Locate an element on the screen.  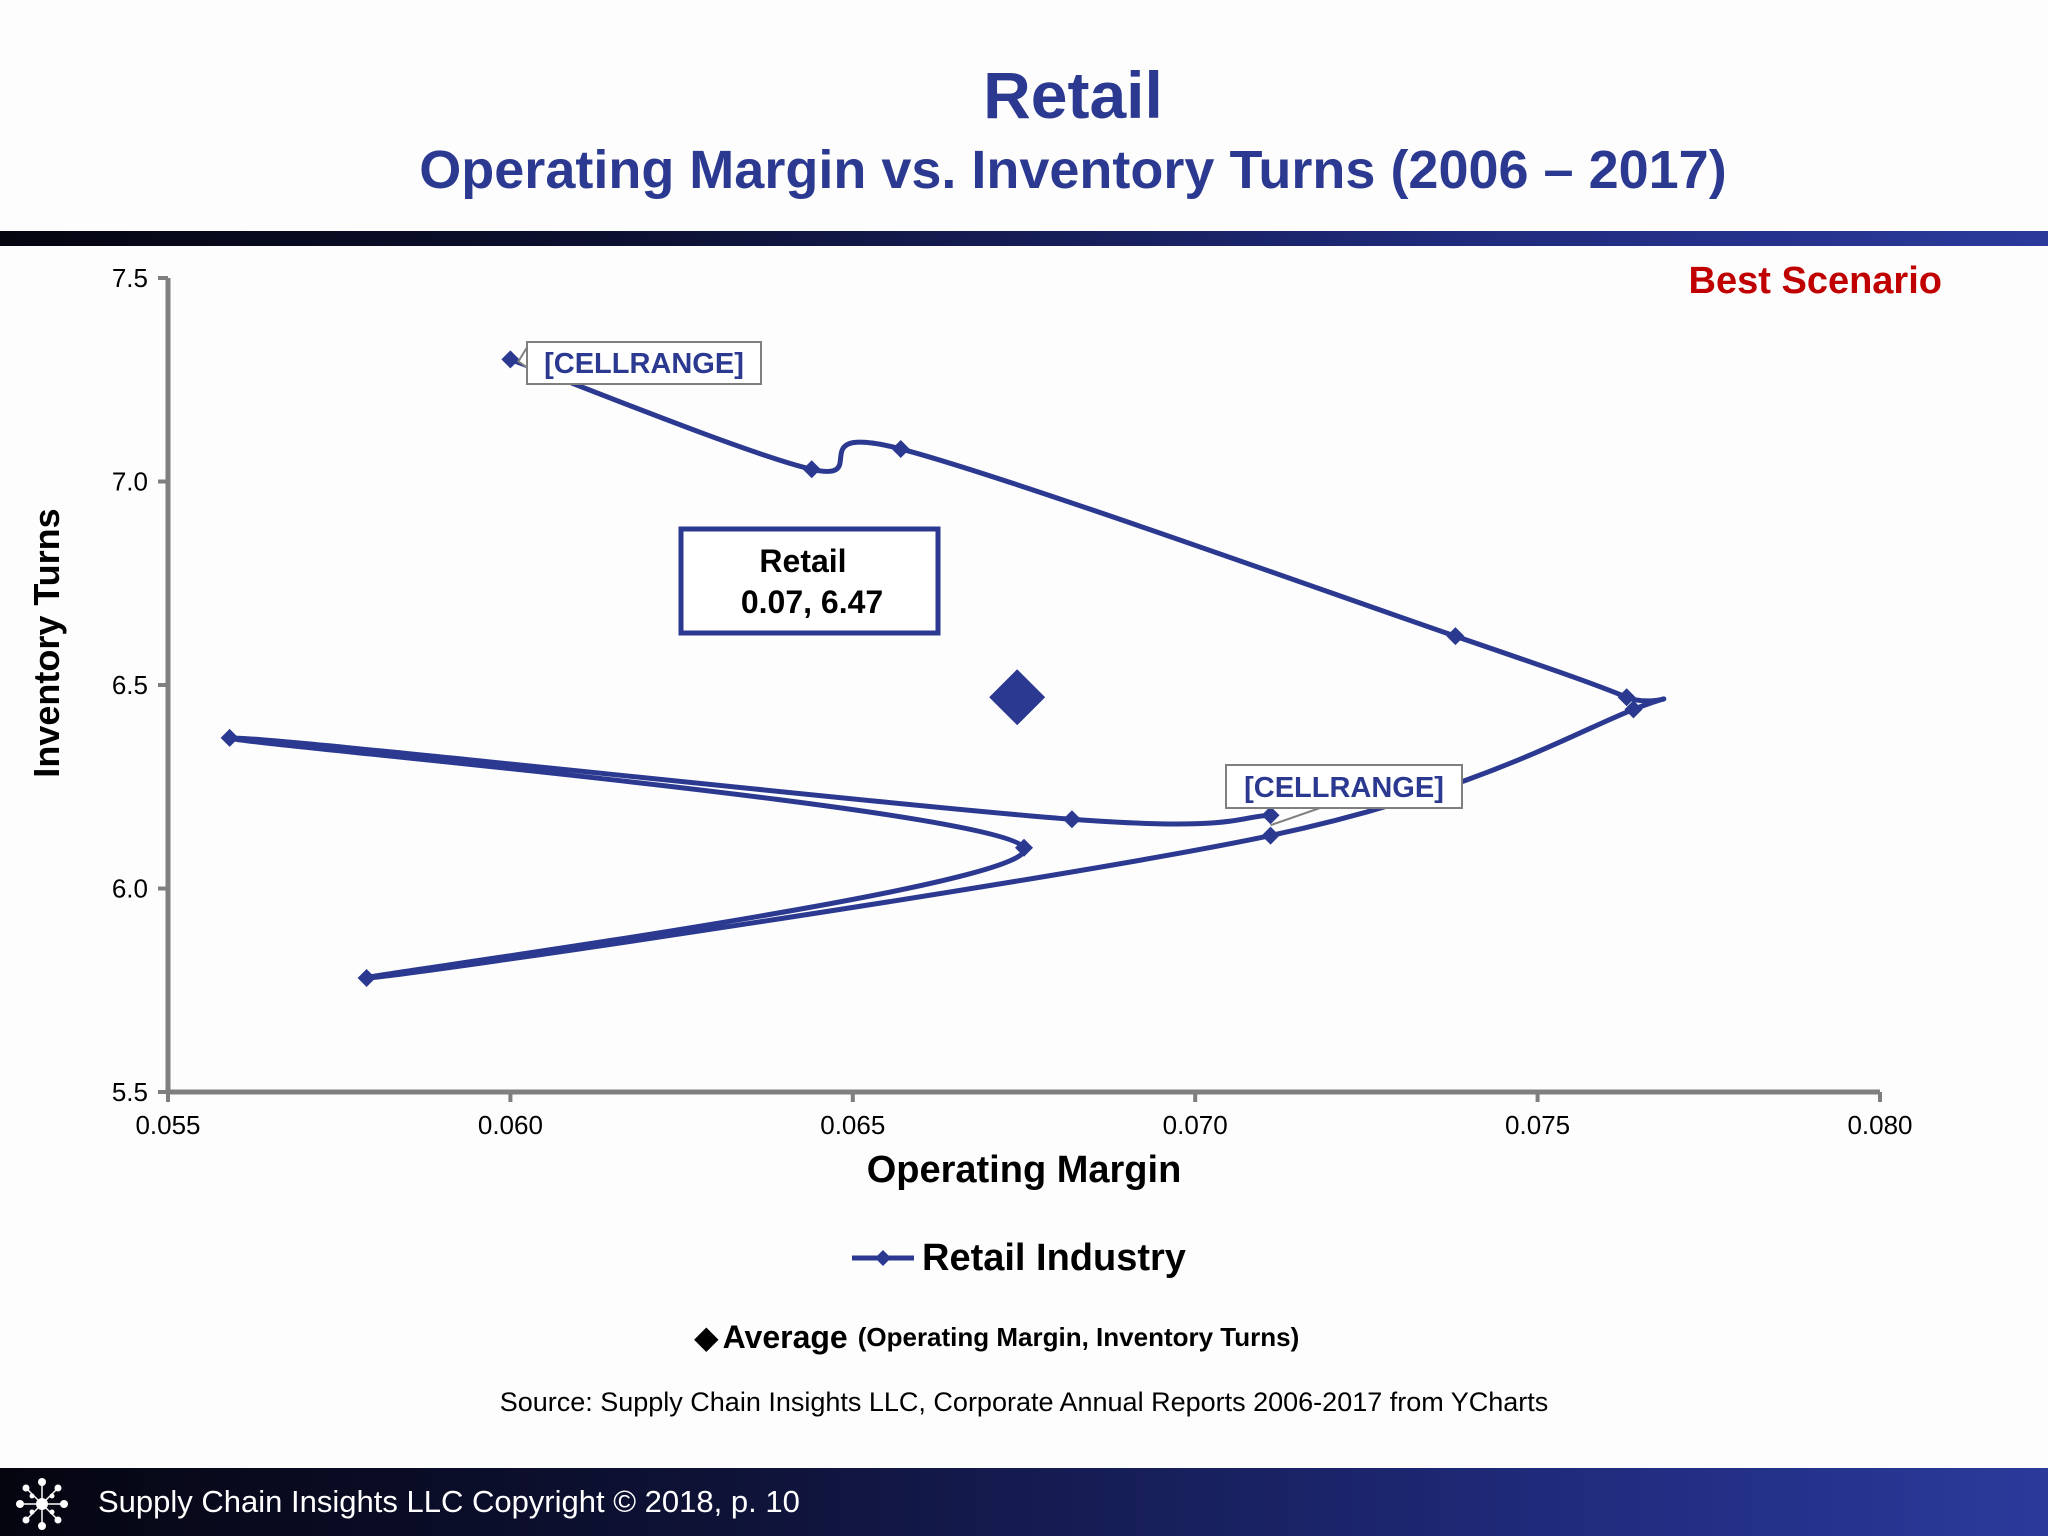
x-tick-label: 0.055 is located at coordinates (167, 1125).